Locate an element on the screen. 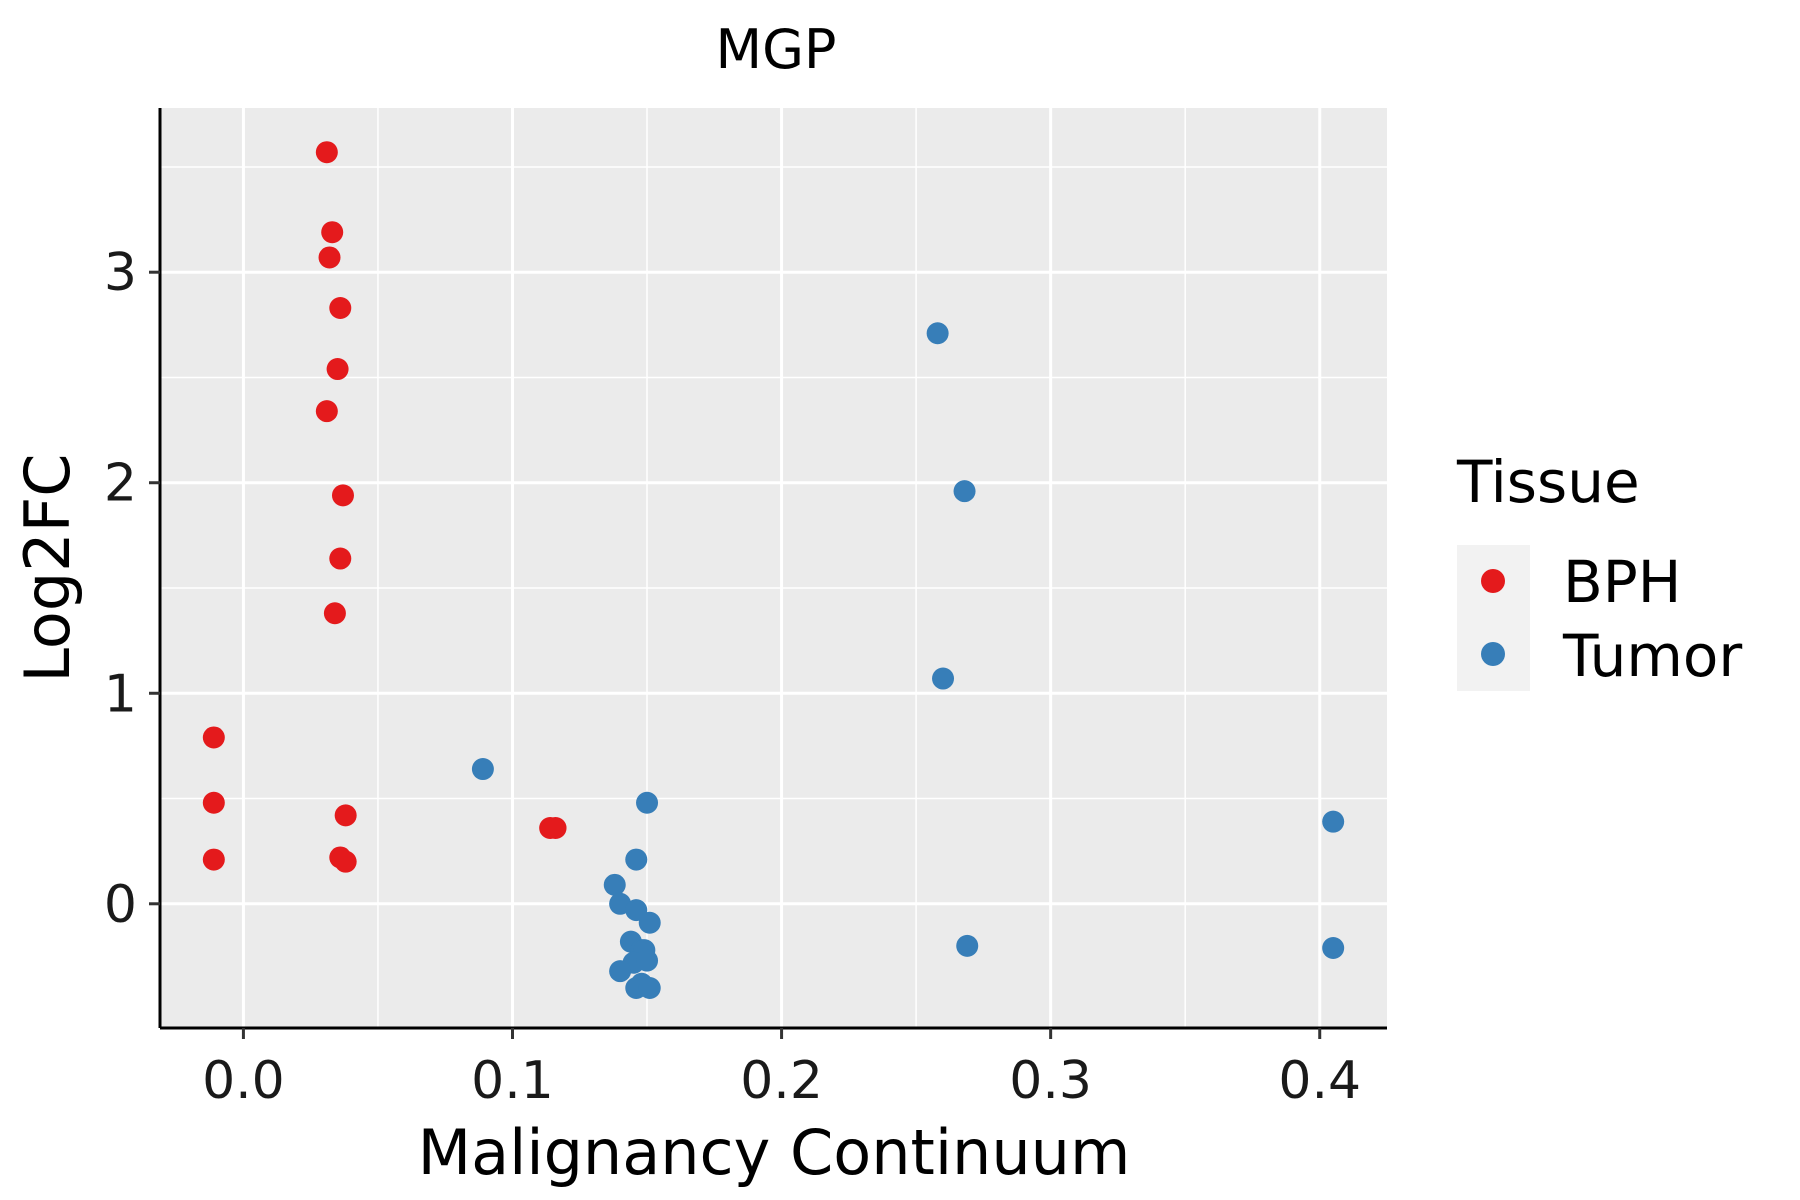 This screenshot has width=1800, height=1200. y-tick-label: 2 is located at coordinates (120, 484).